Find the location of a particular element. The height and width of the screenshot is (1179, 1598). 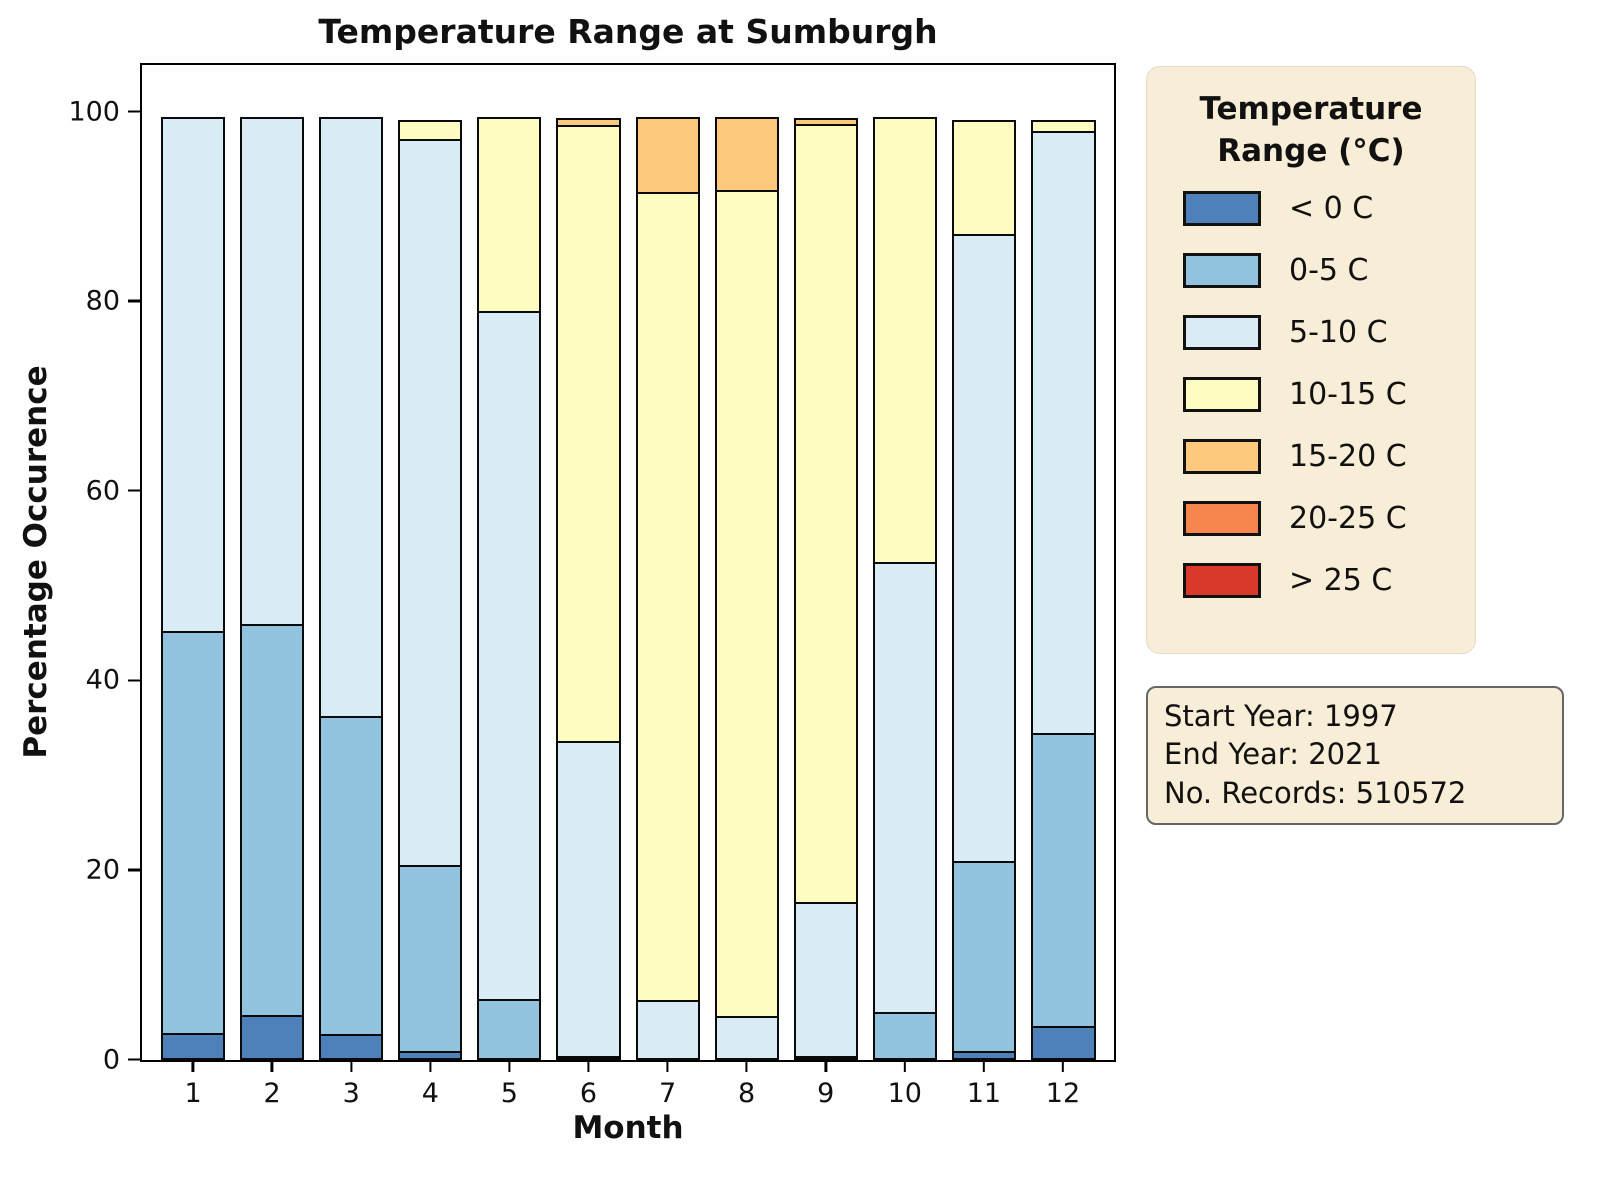

y-tick: 80 is located at coordinates (113, 301).